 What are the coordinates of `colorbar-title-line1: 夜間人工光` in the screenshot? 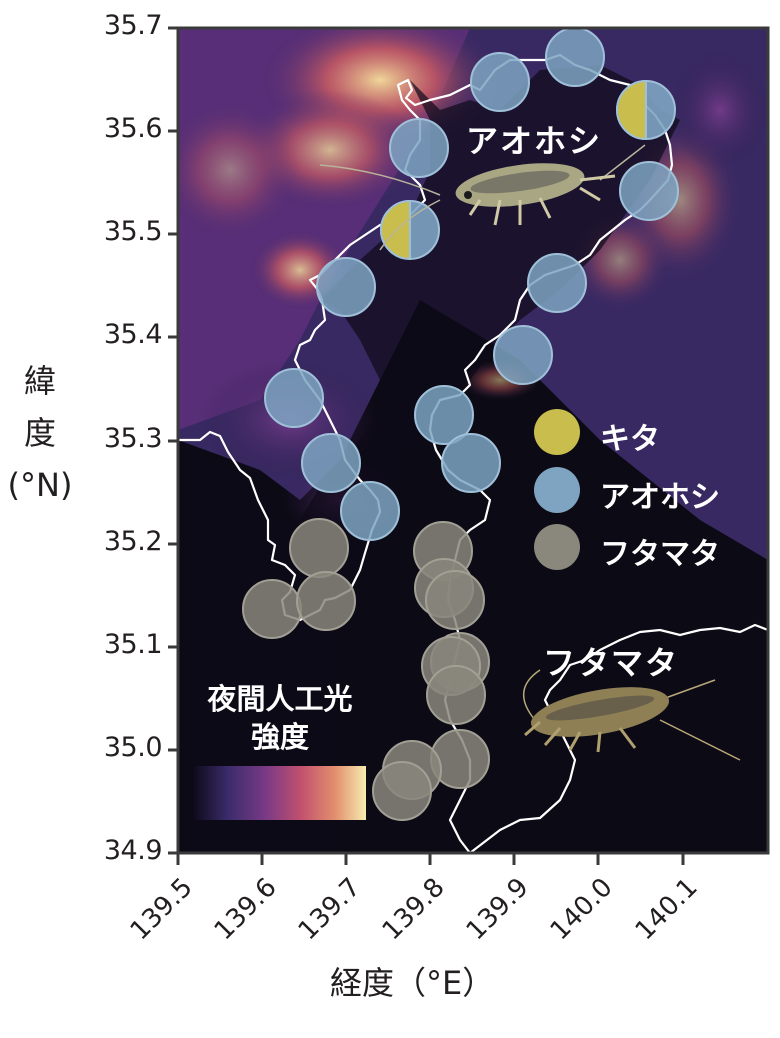 It's located at (280, 699).